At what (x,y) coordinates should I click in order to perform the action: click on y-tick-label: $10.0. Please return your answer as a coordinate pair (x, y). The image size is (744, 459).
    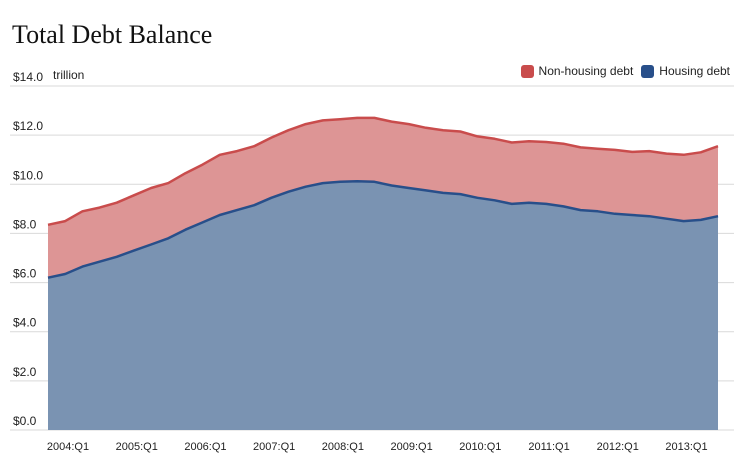
    Looking at the image, I should click on (28, 175).